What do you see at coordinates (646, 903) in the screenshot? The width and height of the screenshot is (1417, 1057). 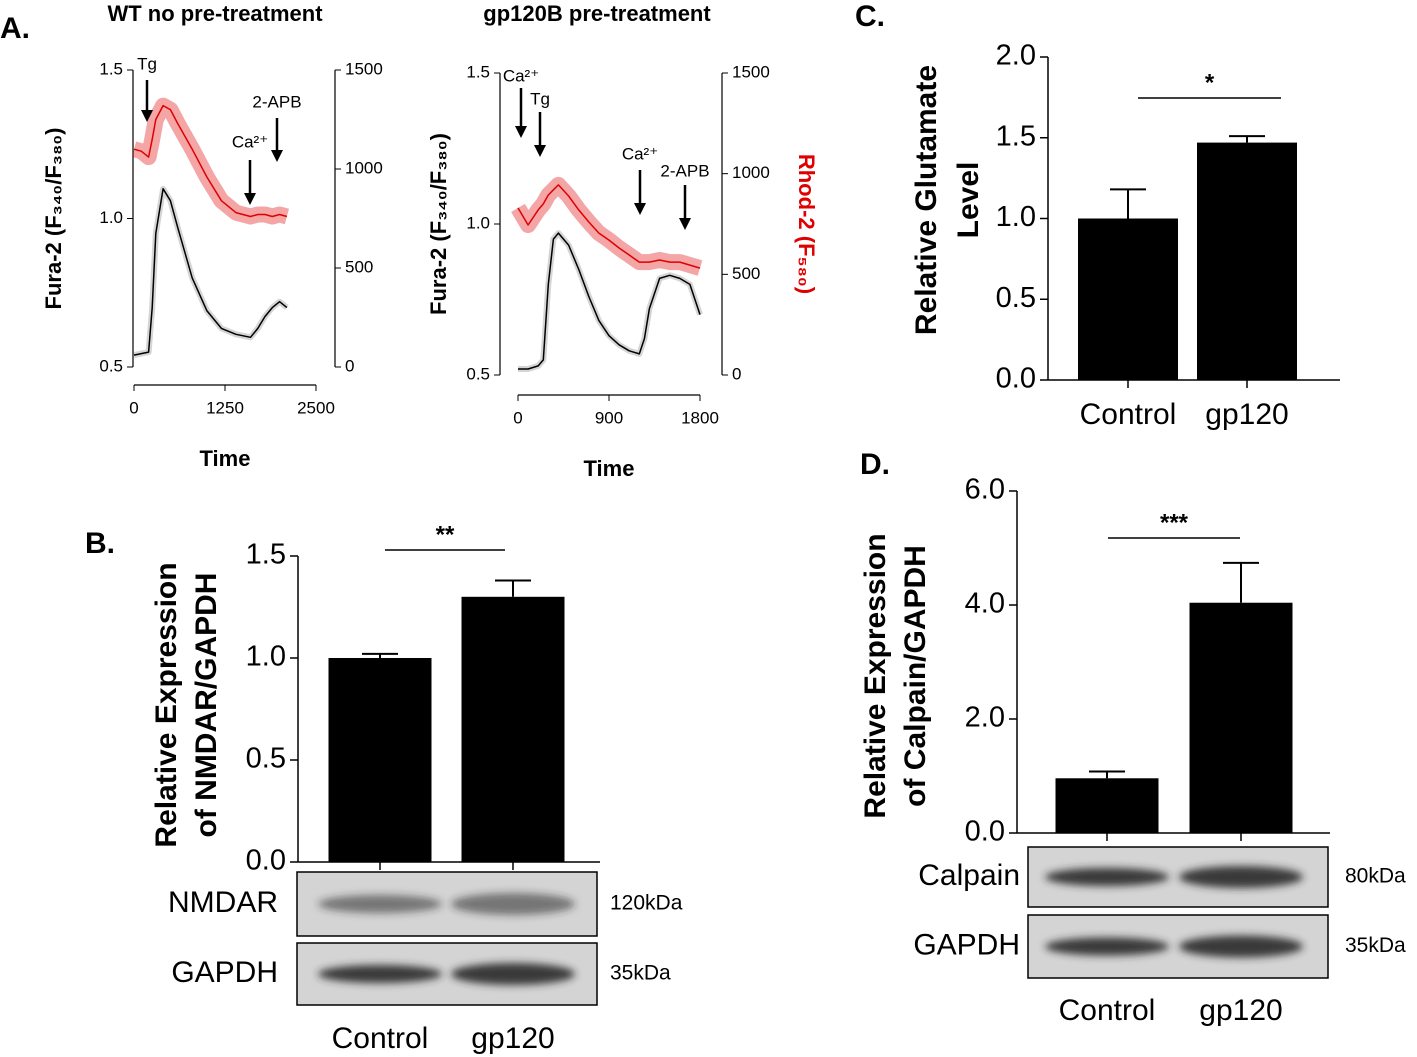 I see `blot-size: 120kDa` at bounding box center [646, 903].